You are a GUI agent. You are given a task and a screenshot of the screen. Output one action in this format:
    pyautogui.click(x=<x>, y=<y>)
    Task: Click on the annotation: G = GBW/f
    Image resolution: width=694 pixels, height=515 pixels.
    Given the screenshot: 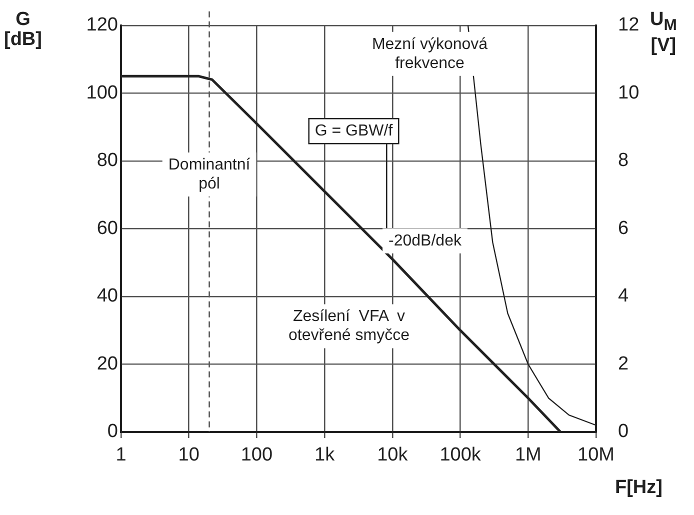 What is the action you would take?
    pyautogui.click(x=354, y=131)
    